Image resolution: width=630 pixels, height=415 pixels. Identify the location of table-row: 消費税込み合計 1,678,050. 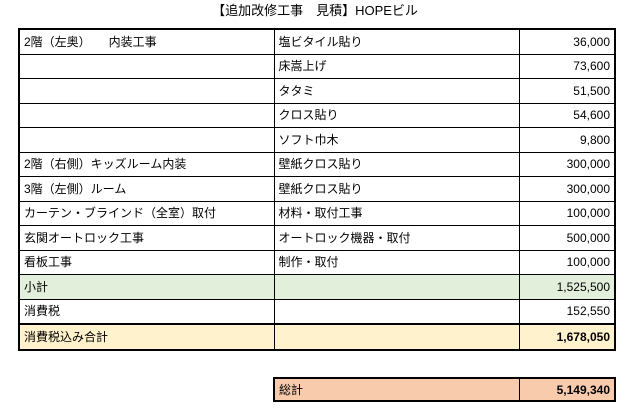
(317, 336).